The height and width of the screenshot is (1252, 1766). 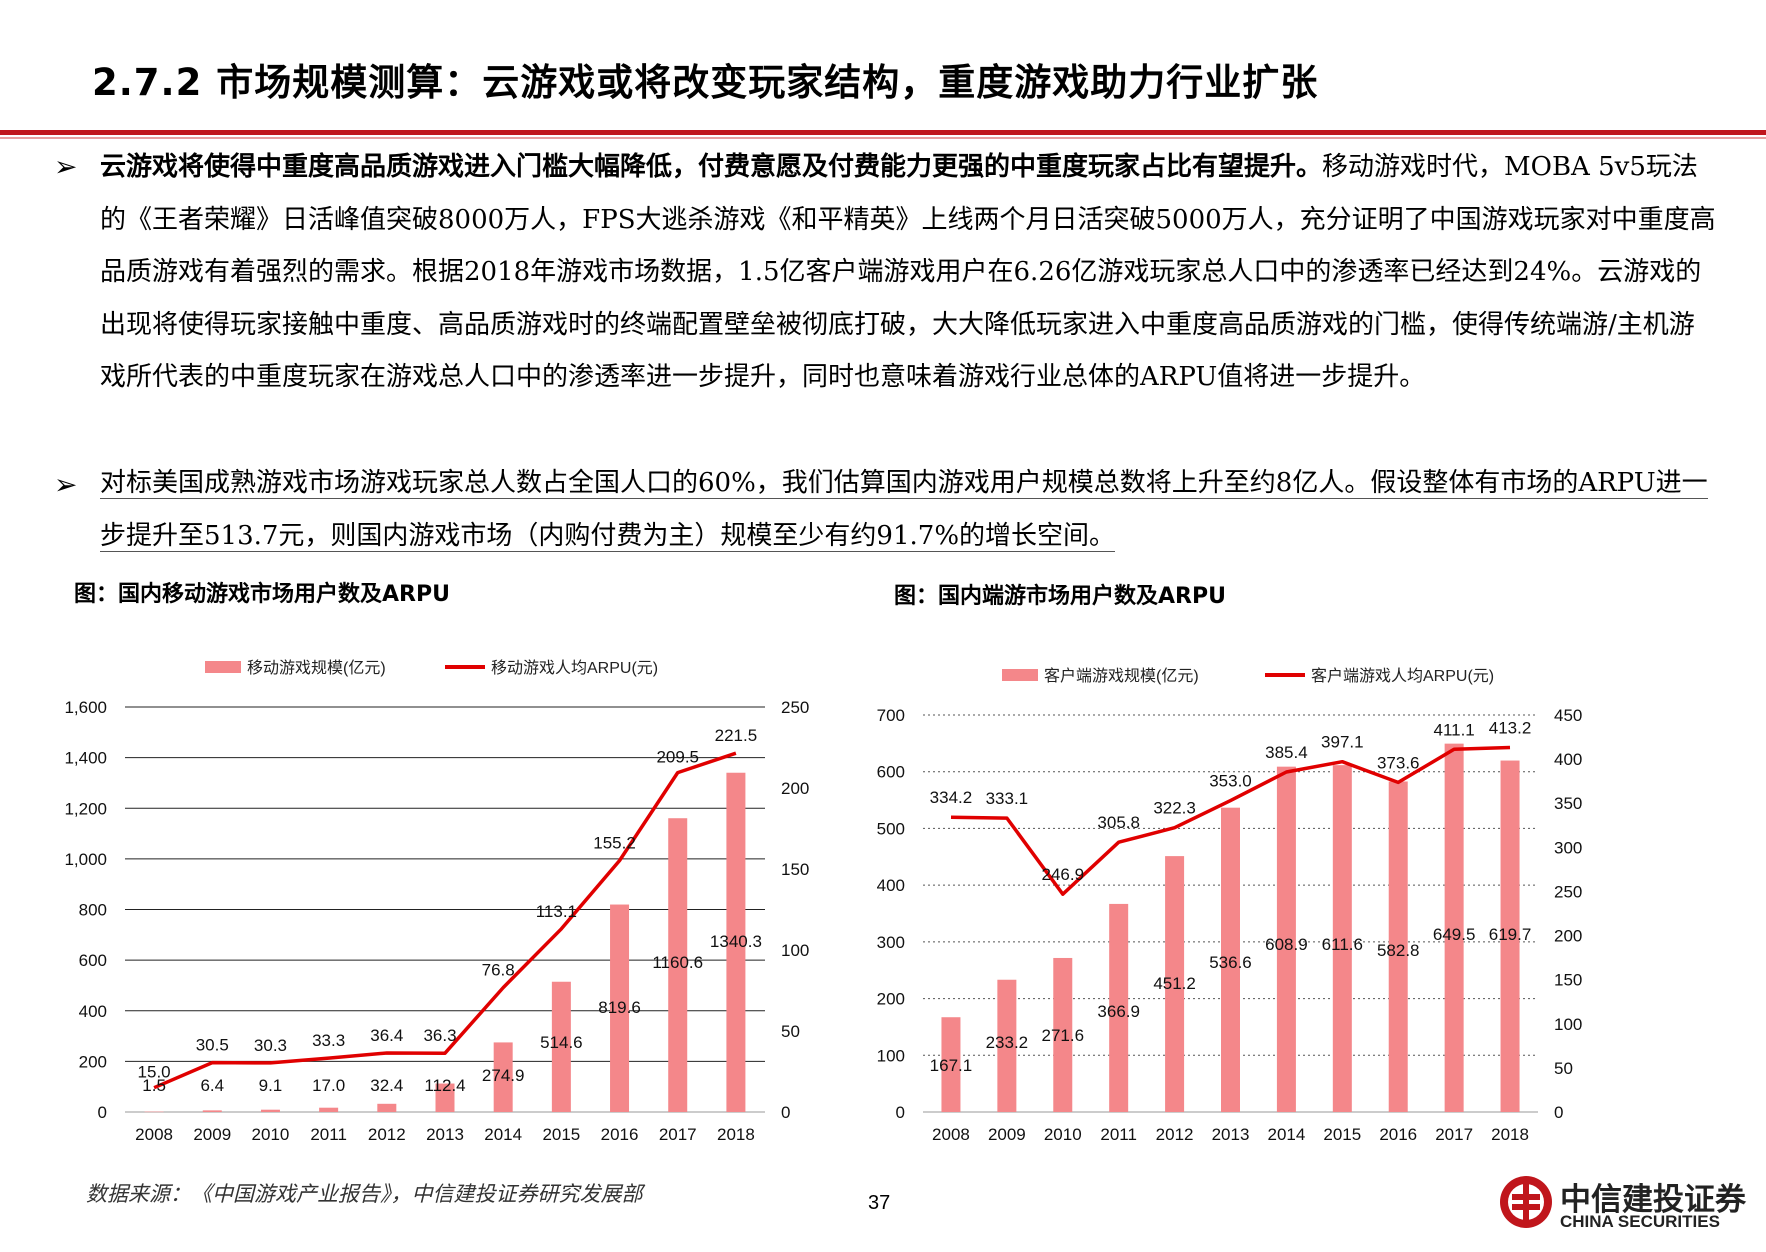 What do you see at coordinates (1653, 1200) in the screenshot?
I see `logo-text-cn: 中信建投证券` at bounding box center [1653, 1200].